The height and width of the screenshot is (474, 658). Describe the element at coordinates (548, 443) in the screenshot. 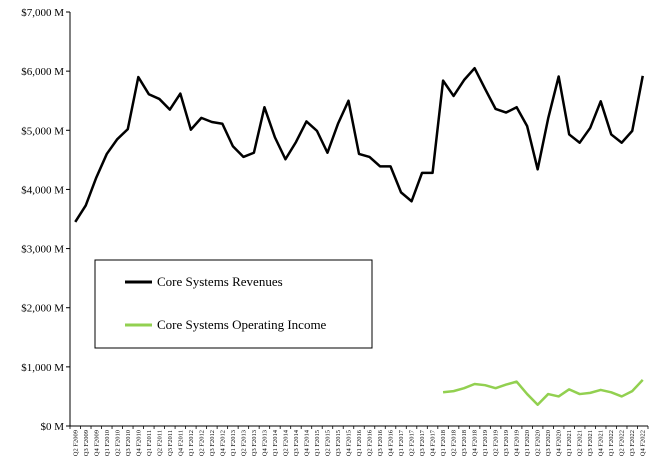

I see `x-tick-label: Q3 F2020` at that location.